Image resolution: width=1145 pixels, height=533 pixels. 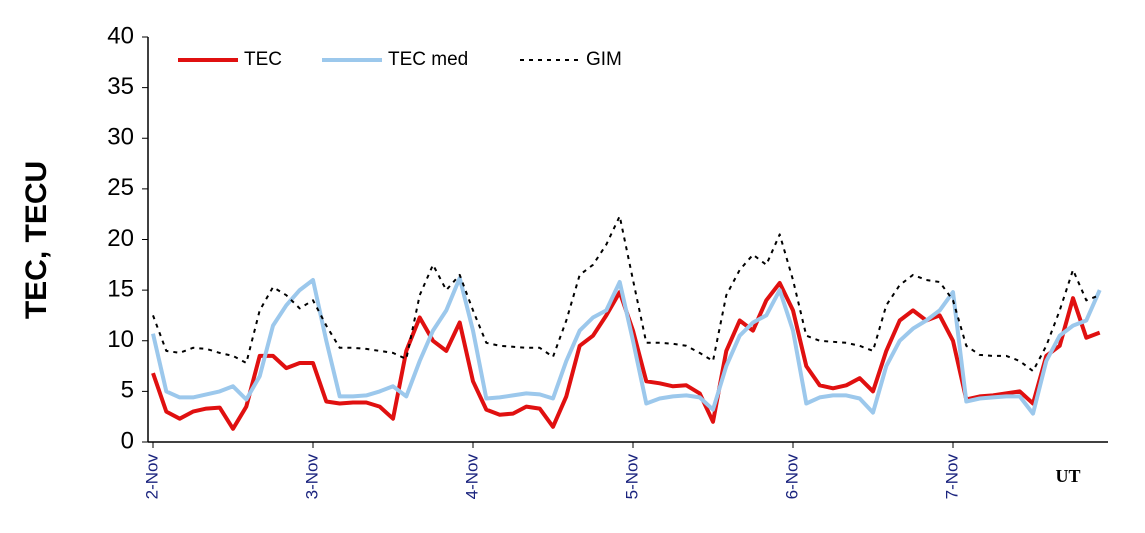 I want to click on x-tick-label: 7-Nov, so click(x=951, y=477).